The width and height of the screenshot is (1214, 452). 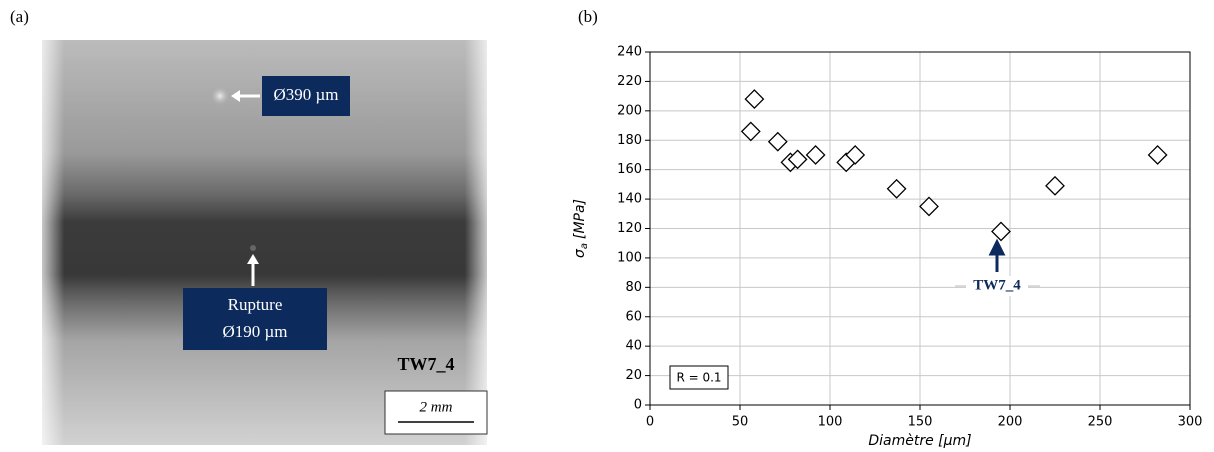 What do you see at coordinates (920, 422) in the screenshot?
I see `x-tick-label: 150` at bounding box center [920, 422].